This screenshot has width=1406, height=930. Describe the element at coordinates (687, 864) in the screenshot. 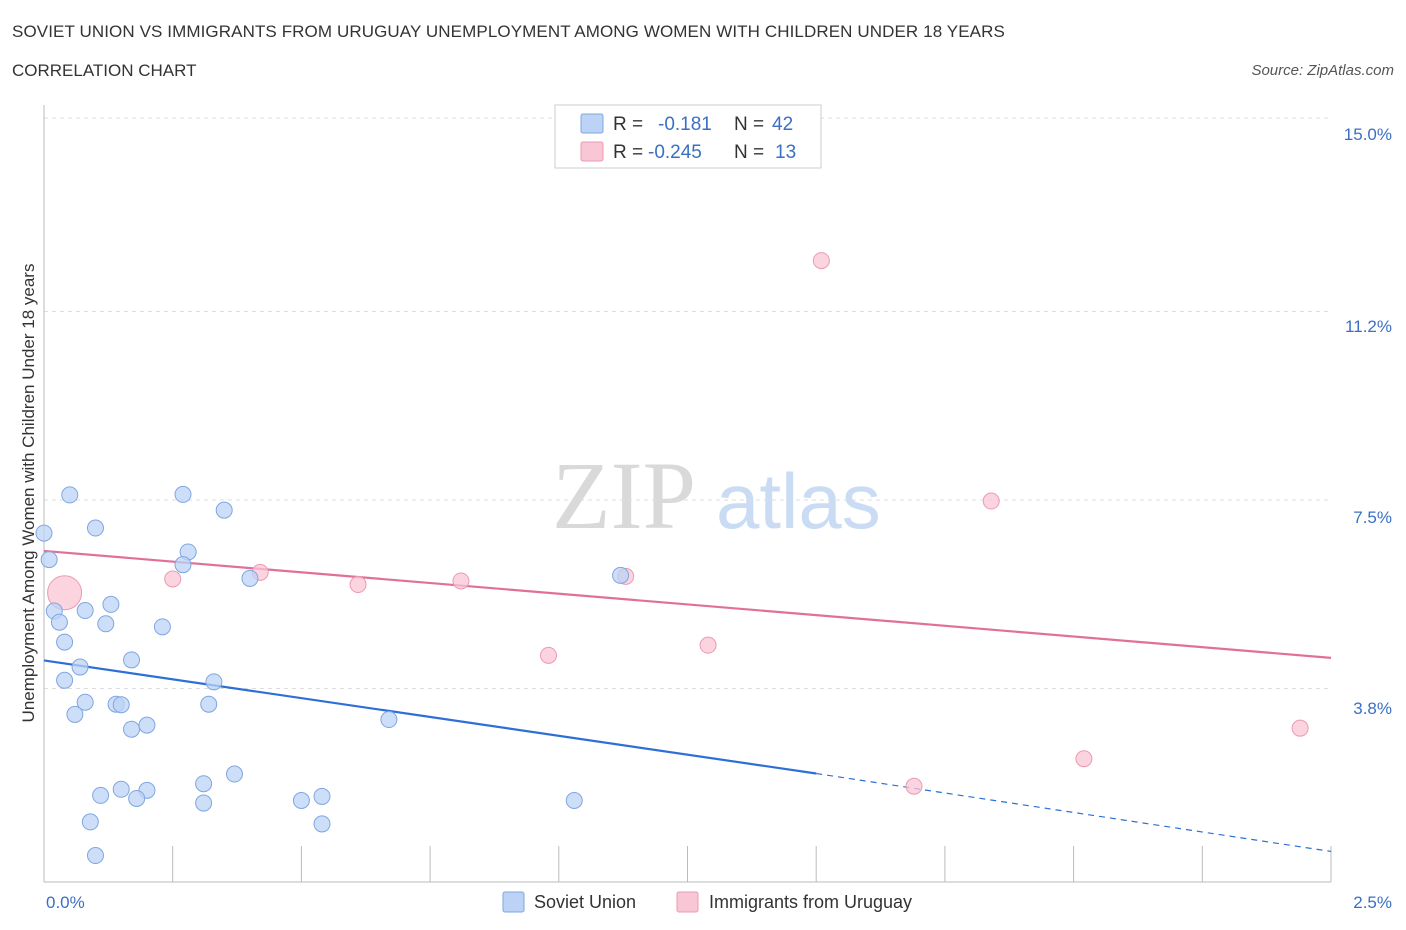

I see `x-tick-marks` at that location.